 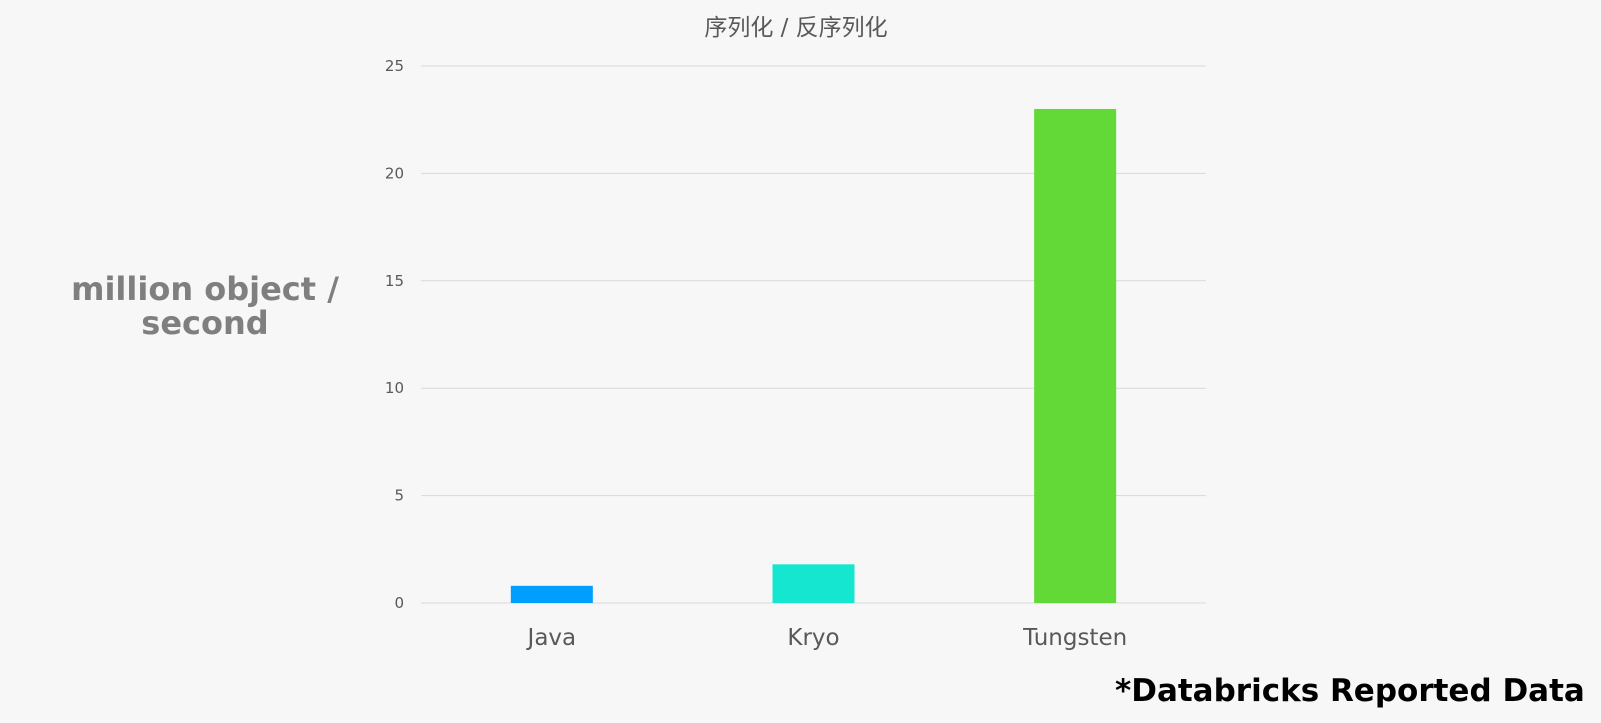 I want to click on y-tick-label: 0, so click(x=399, y=603).